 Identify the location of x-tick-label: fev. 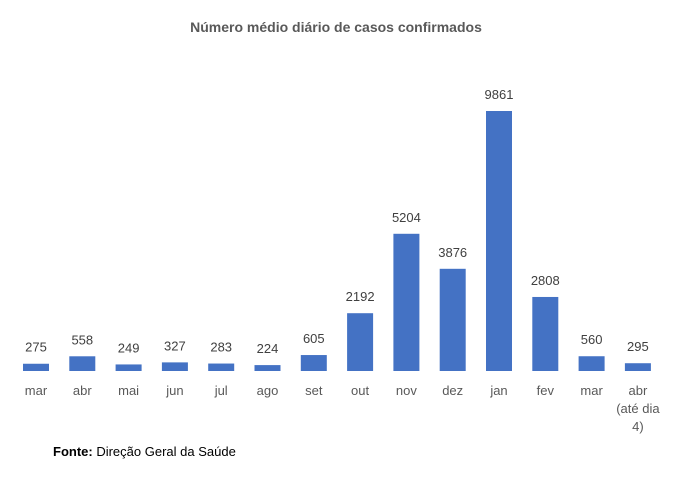
(546, 390).